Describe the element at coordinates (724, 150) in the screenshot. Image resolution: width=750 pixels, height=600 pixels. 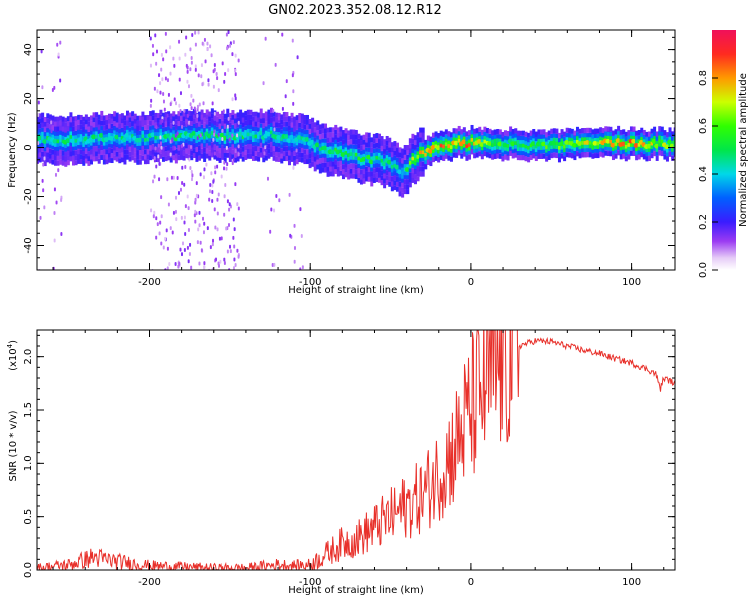
I see `colorbar-gradient` at that location.